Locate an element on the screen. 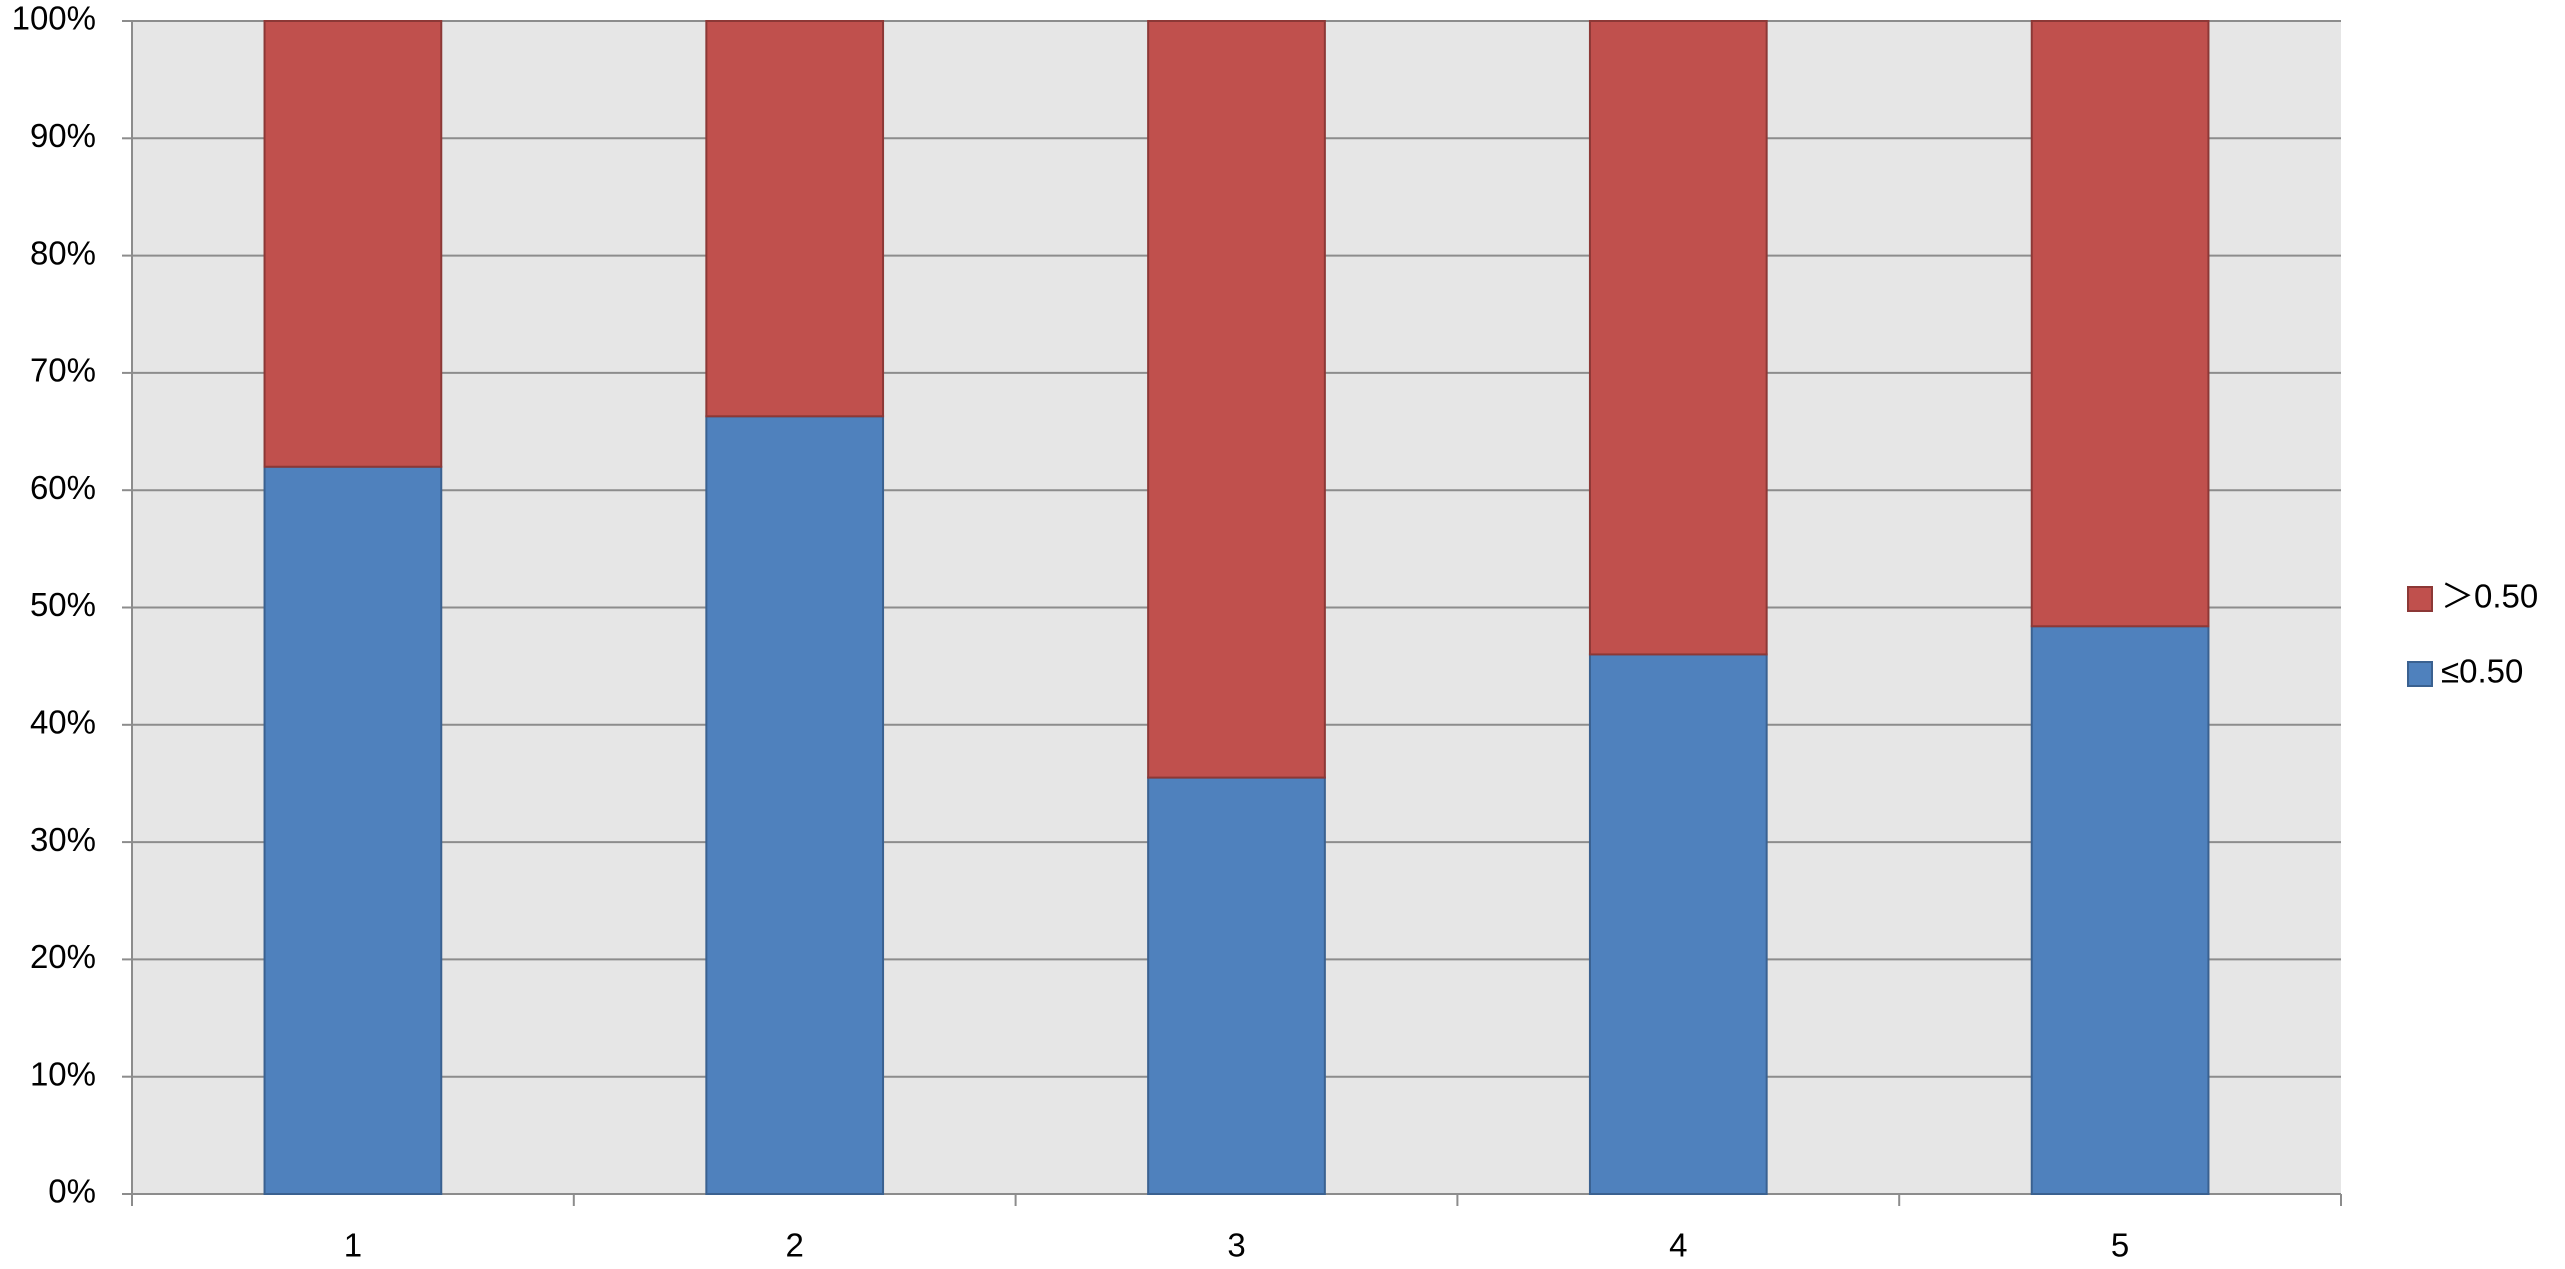  y-tick-label: 40% is located at coordinates (63, 722).